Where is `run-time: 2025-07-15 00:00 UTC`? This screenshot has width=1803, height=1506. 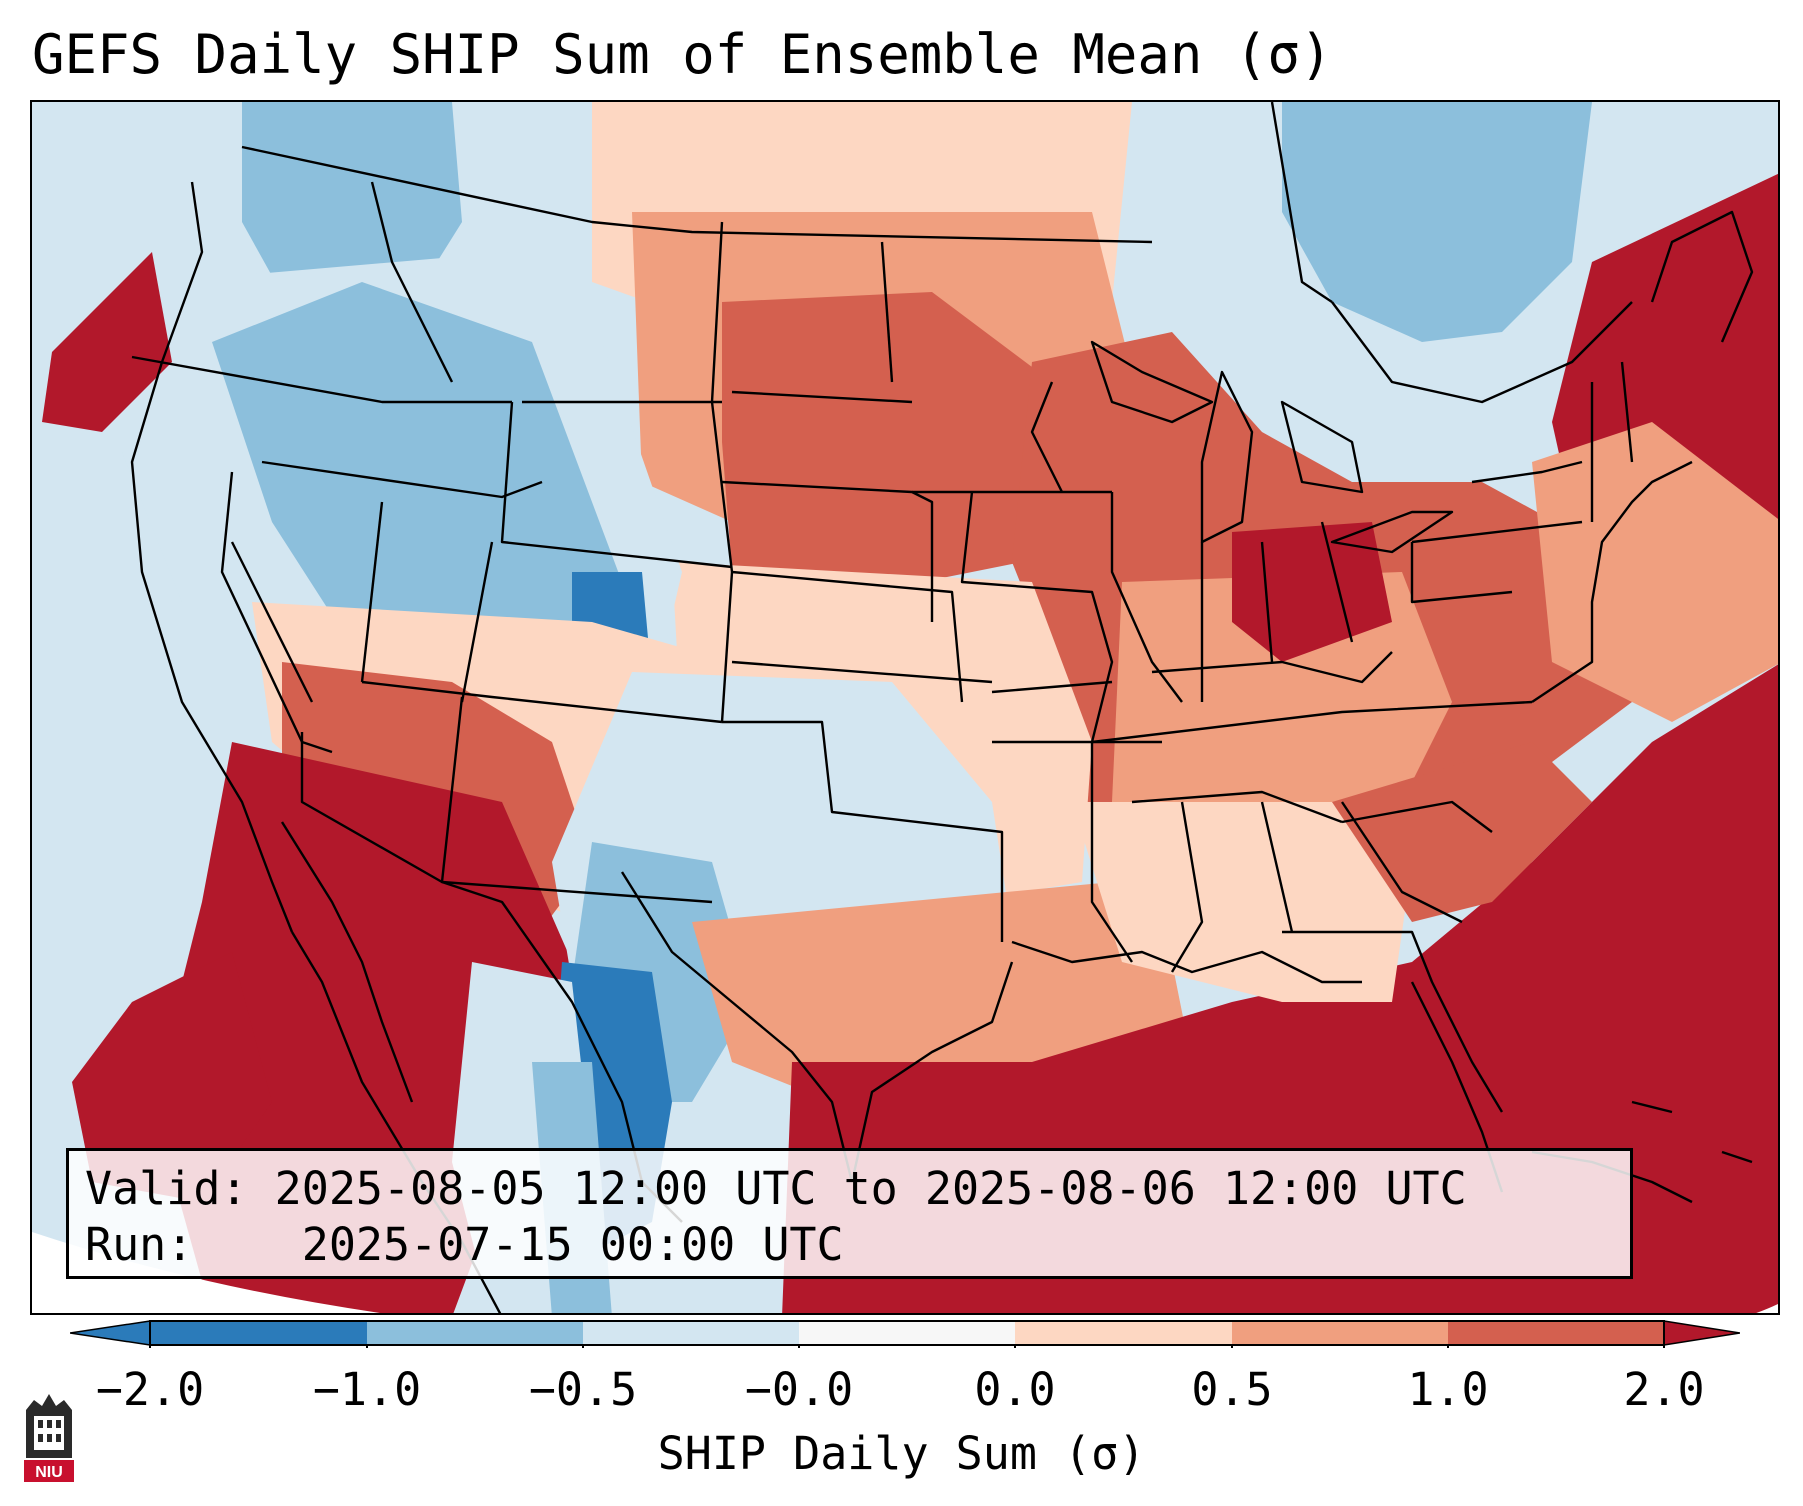
run-time: 2025-07-15 00:00 UTC is located at coordinates (572, 1244).